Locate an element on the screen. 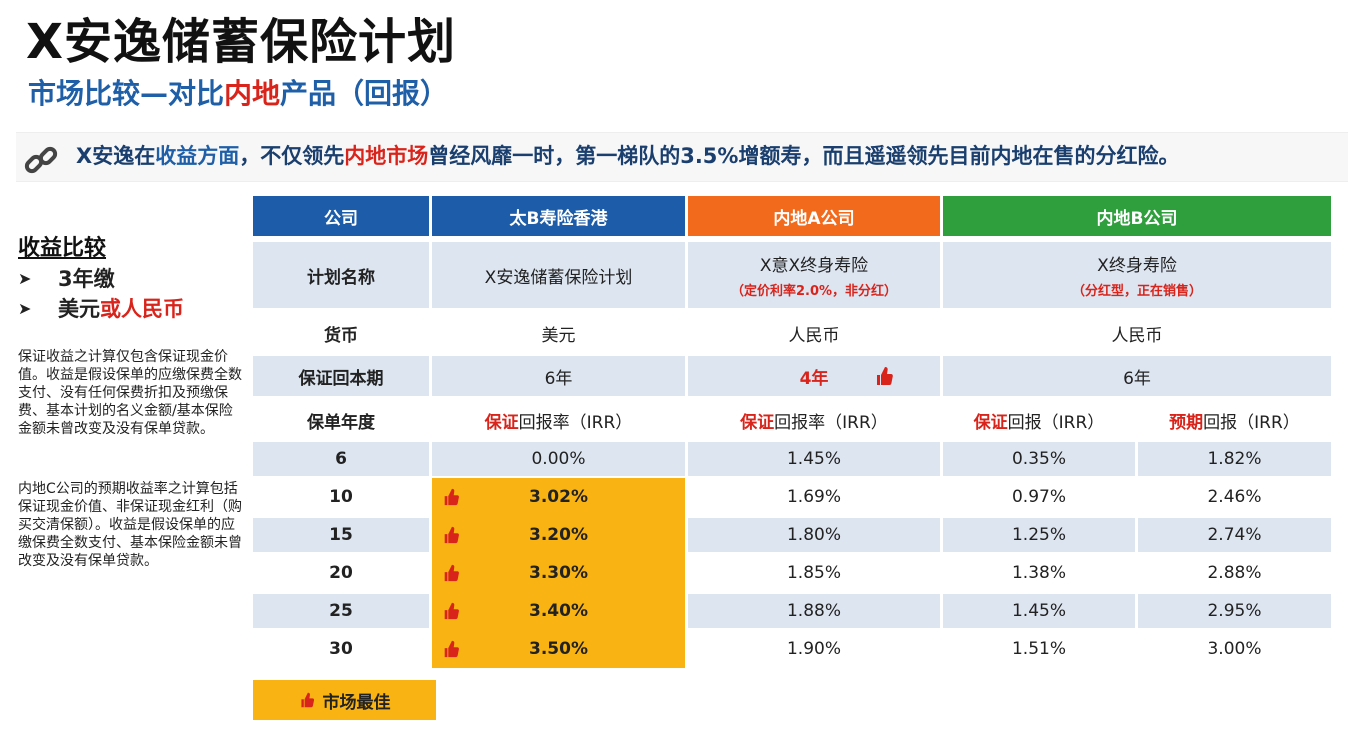 The image size is (1350, 729). cell-b-exp-row-6: 1.82% is located at coordinates (1234, 459).